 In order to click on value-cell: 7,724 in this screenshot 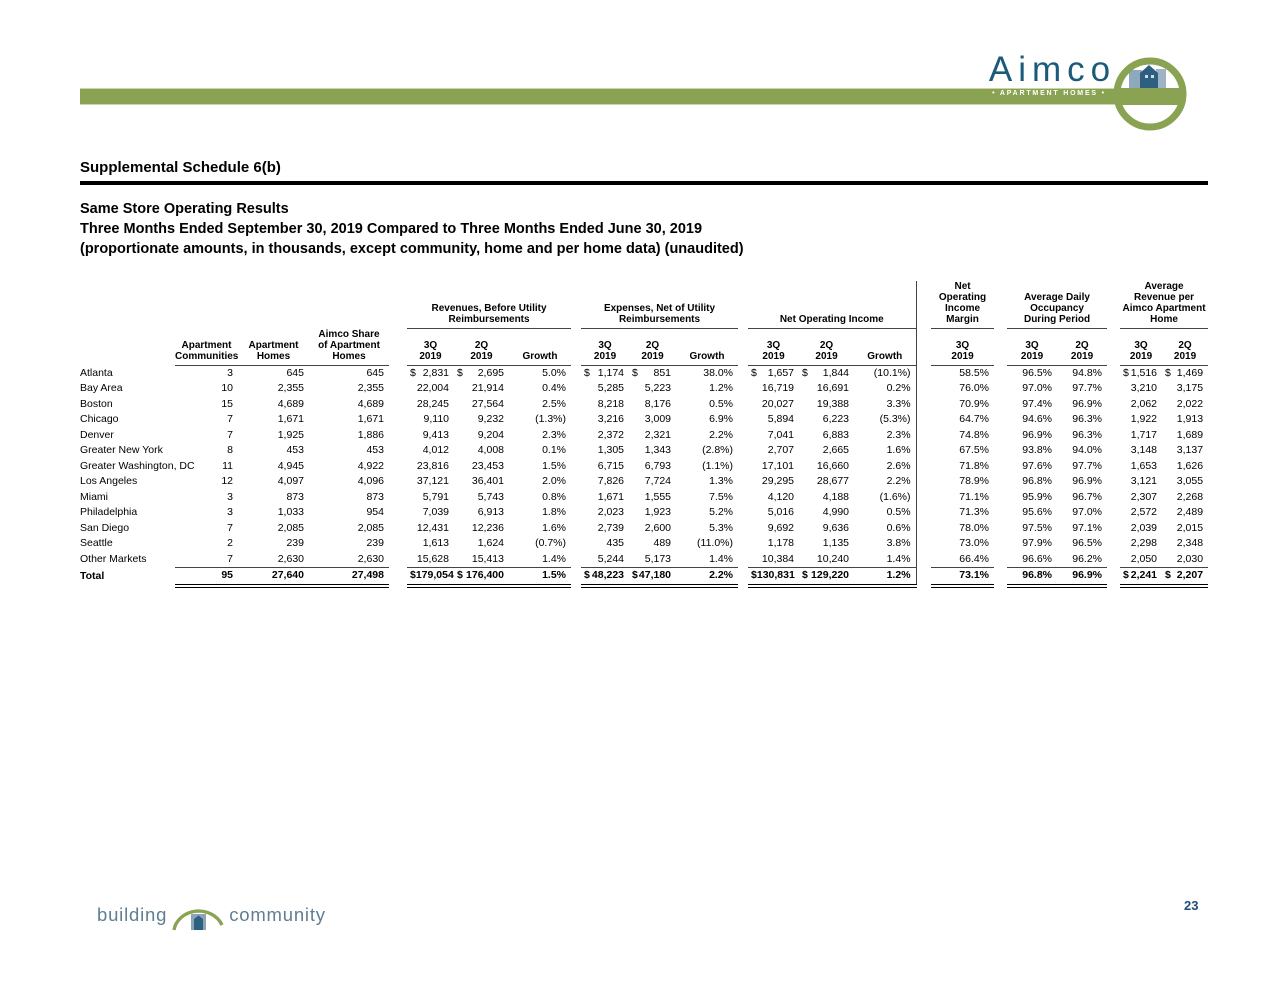, I will do `click(658, 481)`.